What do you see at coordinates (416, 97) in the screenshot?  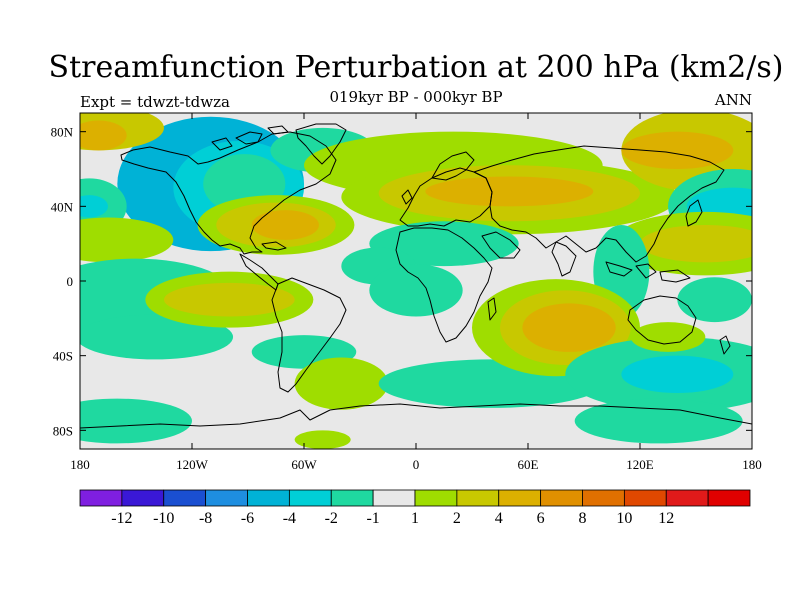 I see `map-subtitle: 019kyr BP - 000kyr BP` at bounding box center [416, 97].